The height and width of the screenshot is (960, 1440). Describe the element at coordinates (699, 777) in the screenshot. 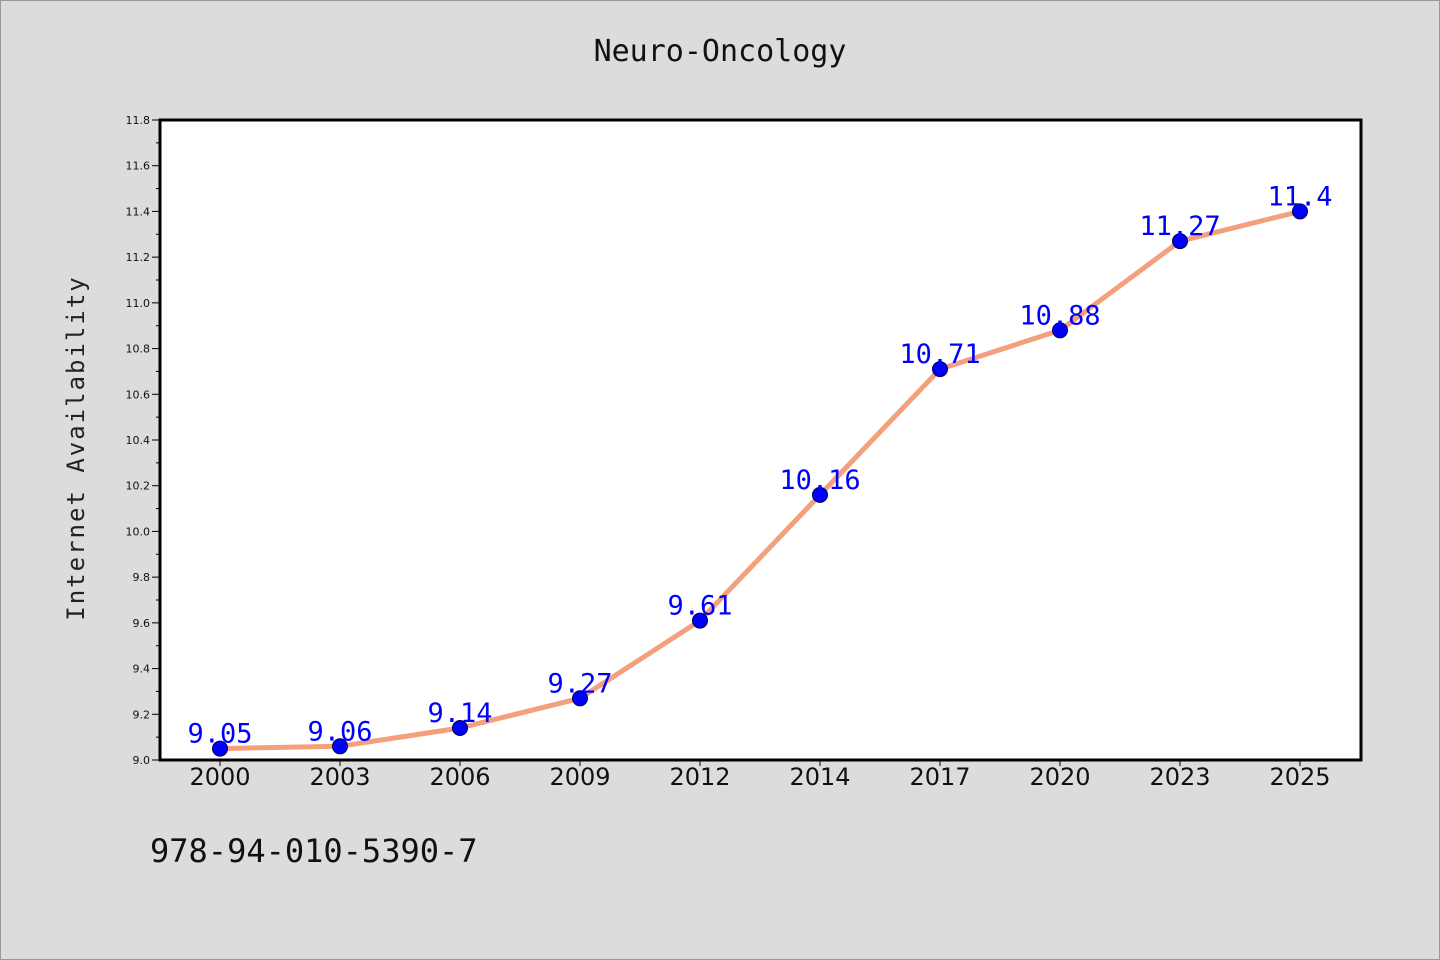

I see `x-tick-label: 2012` at that location.